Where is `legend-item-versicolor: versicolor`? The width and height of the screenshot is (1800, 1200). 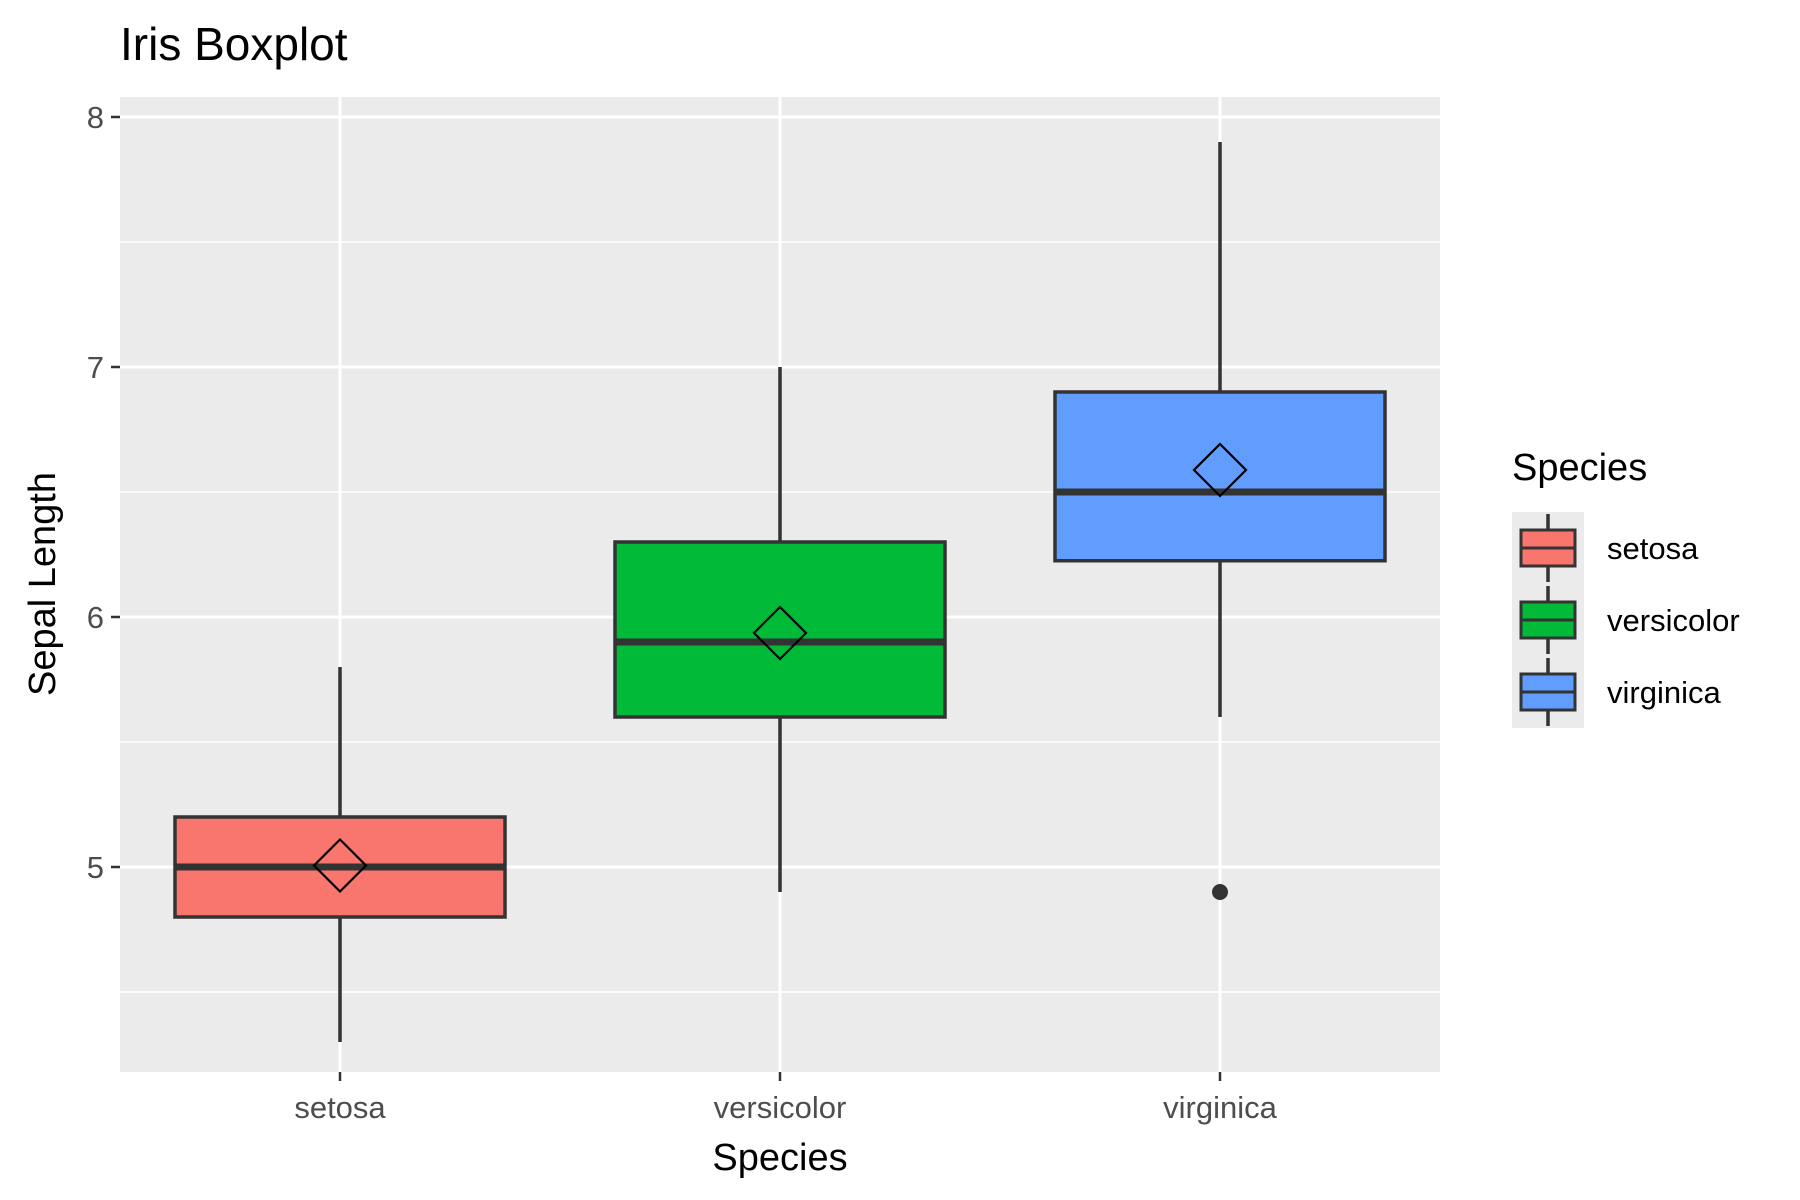 legend-item-versicolor: versicolor is located at coordinates (1629, 620).